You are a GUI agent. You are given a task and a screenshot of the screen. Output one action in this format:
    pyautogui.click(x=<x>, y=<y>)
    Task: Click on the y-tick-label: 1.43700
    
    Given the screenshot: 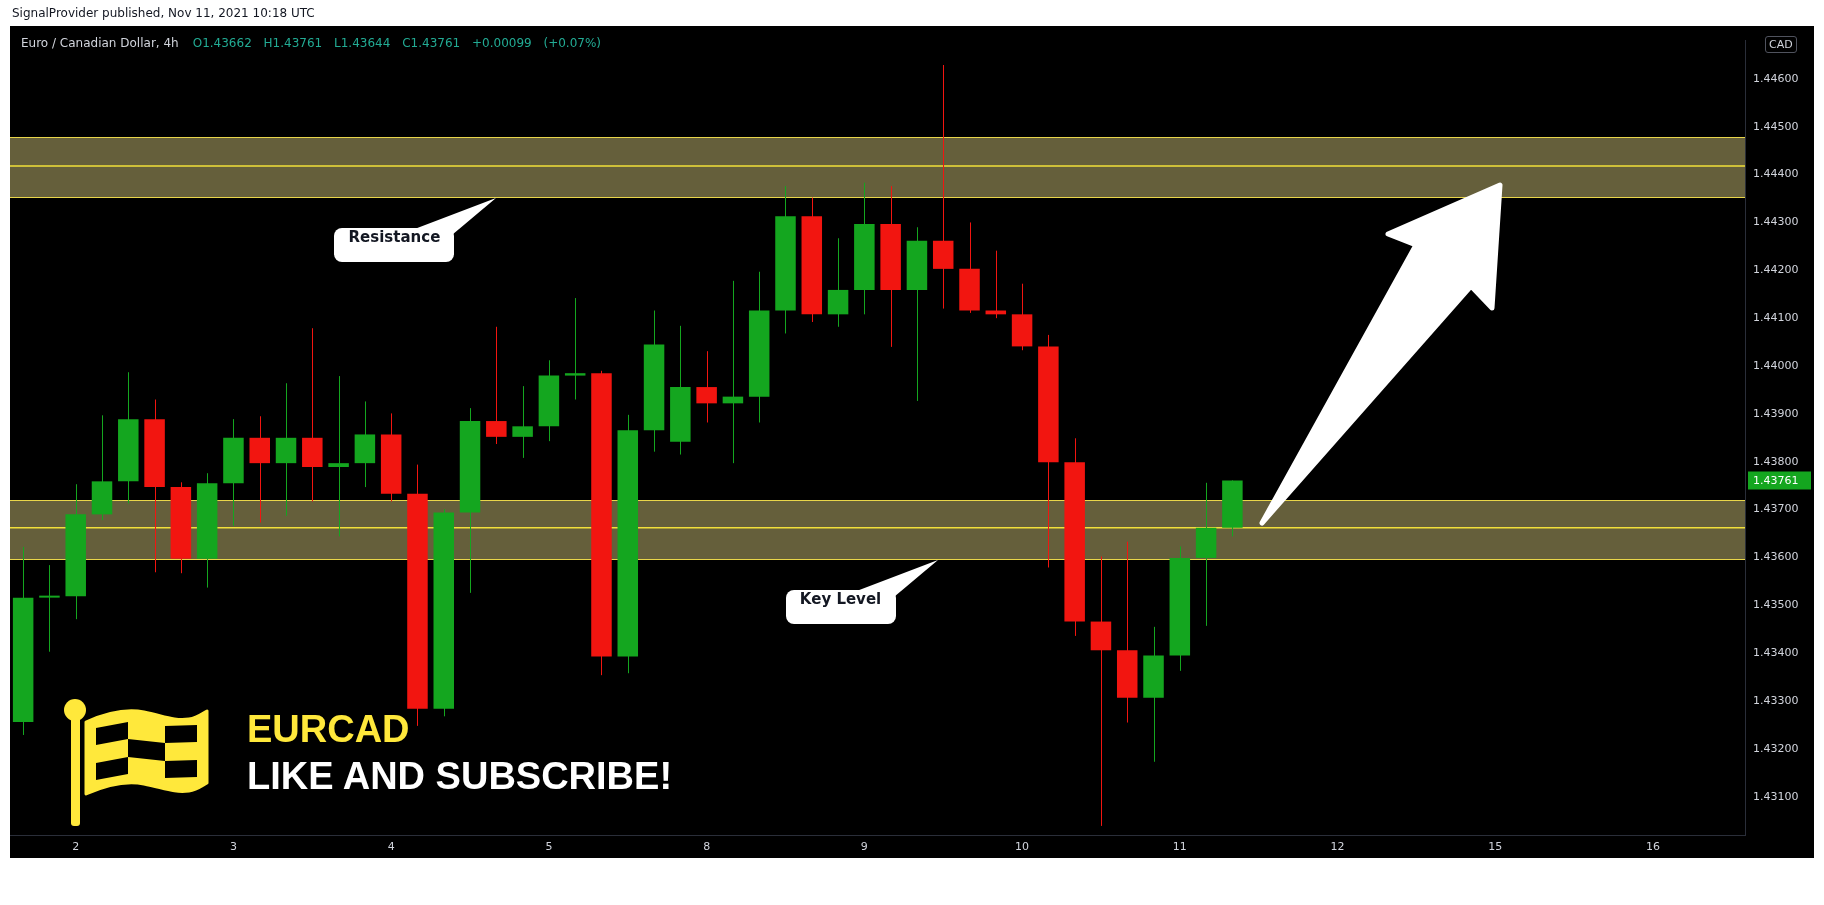 What is the action you would take?
    pyautogui.click(x=1776, y=509)
    